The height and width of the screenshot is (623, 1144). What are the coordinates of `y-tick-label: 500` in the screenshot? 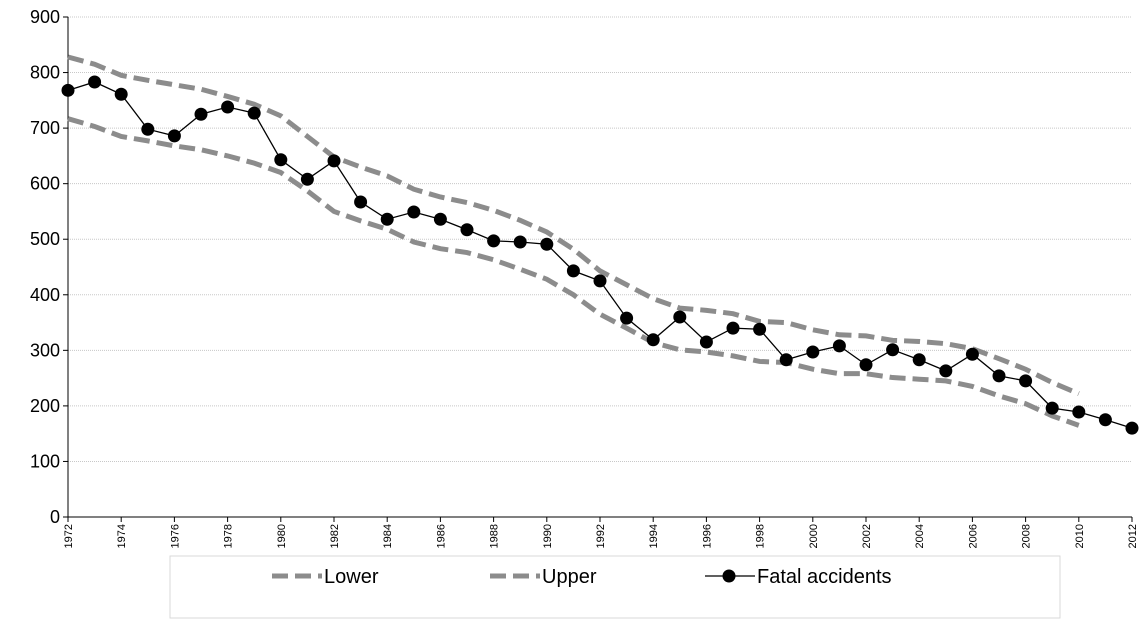 It's located at (45, 239).